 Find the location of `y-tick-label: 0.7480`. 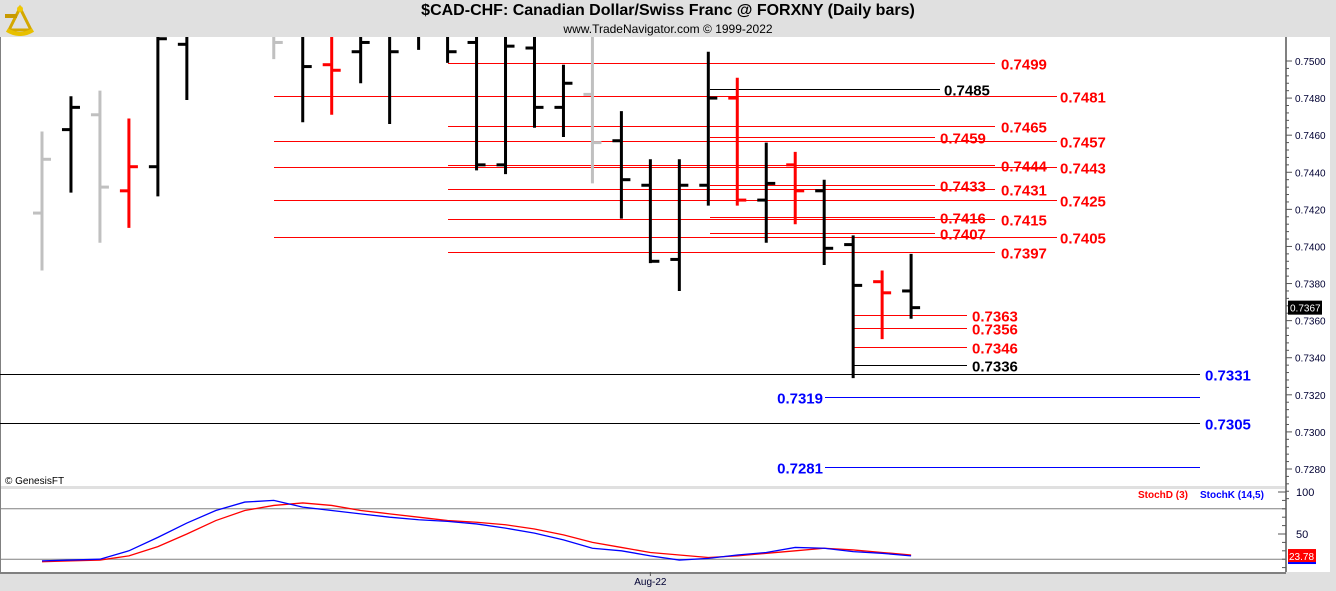

y-tick-label: 0.7480 is located at coordinates (1310, 99).